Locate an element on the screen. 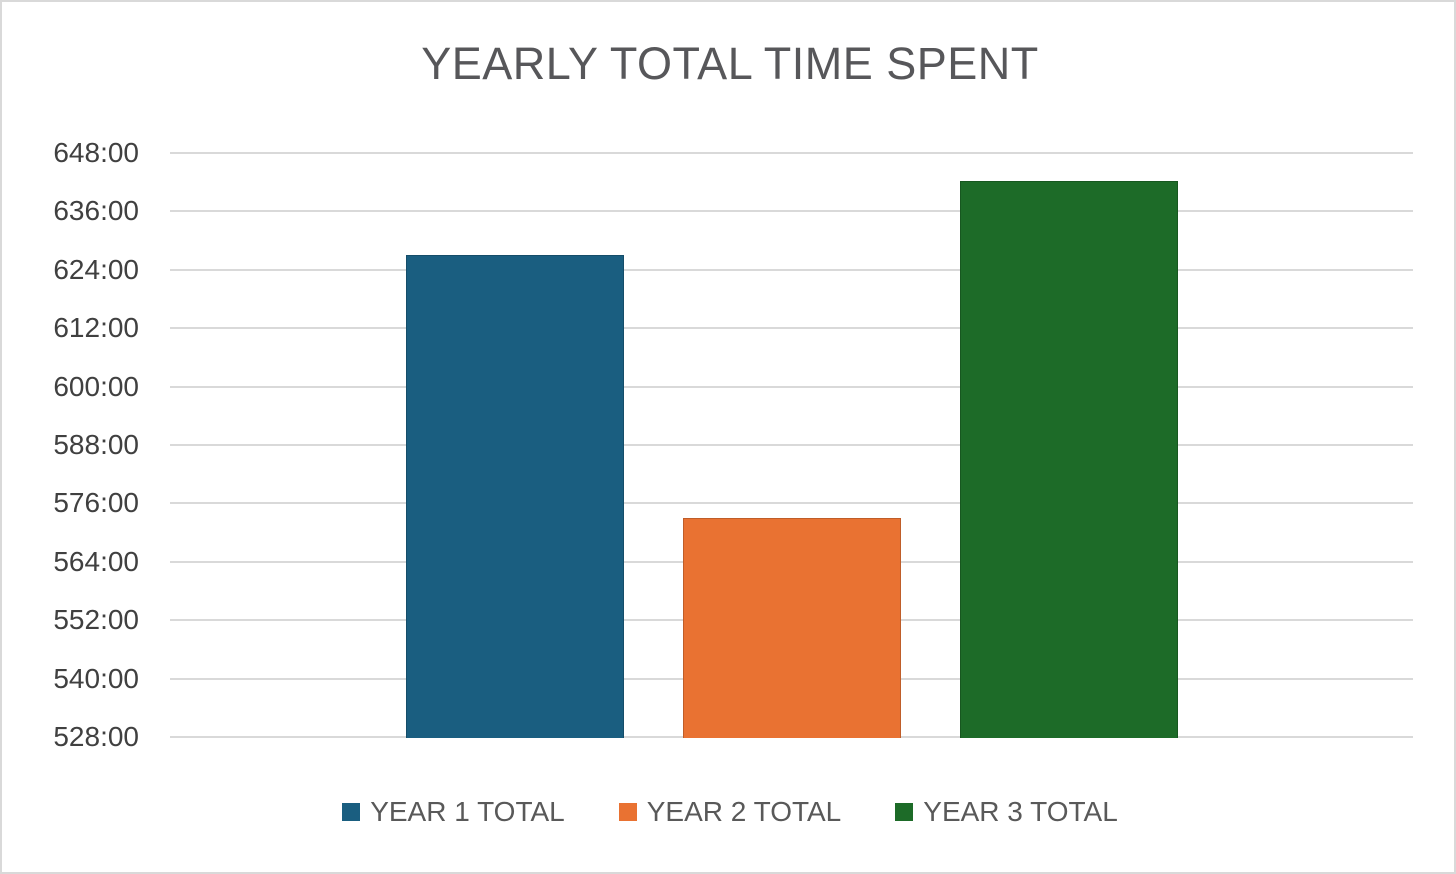 The height and width of the screenshot is (874, 1456). chart-title: YEARLY TOTAL TIME SPENT is located at coordinates (730, 63).